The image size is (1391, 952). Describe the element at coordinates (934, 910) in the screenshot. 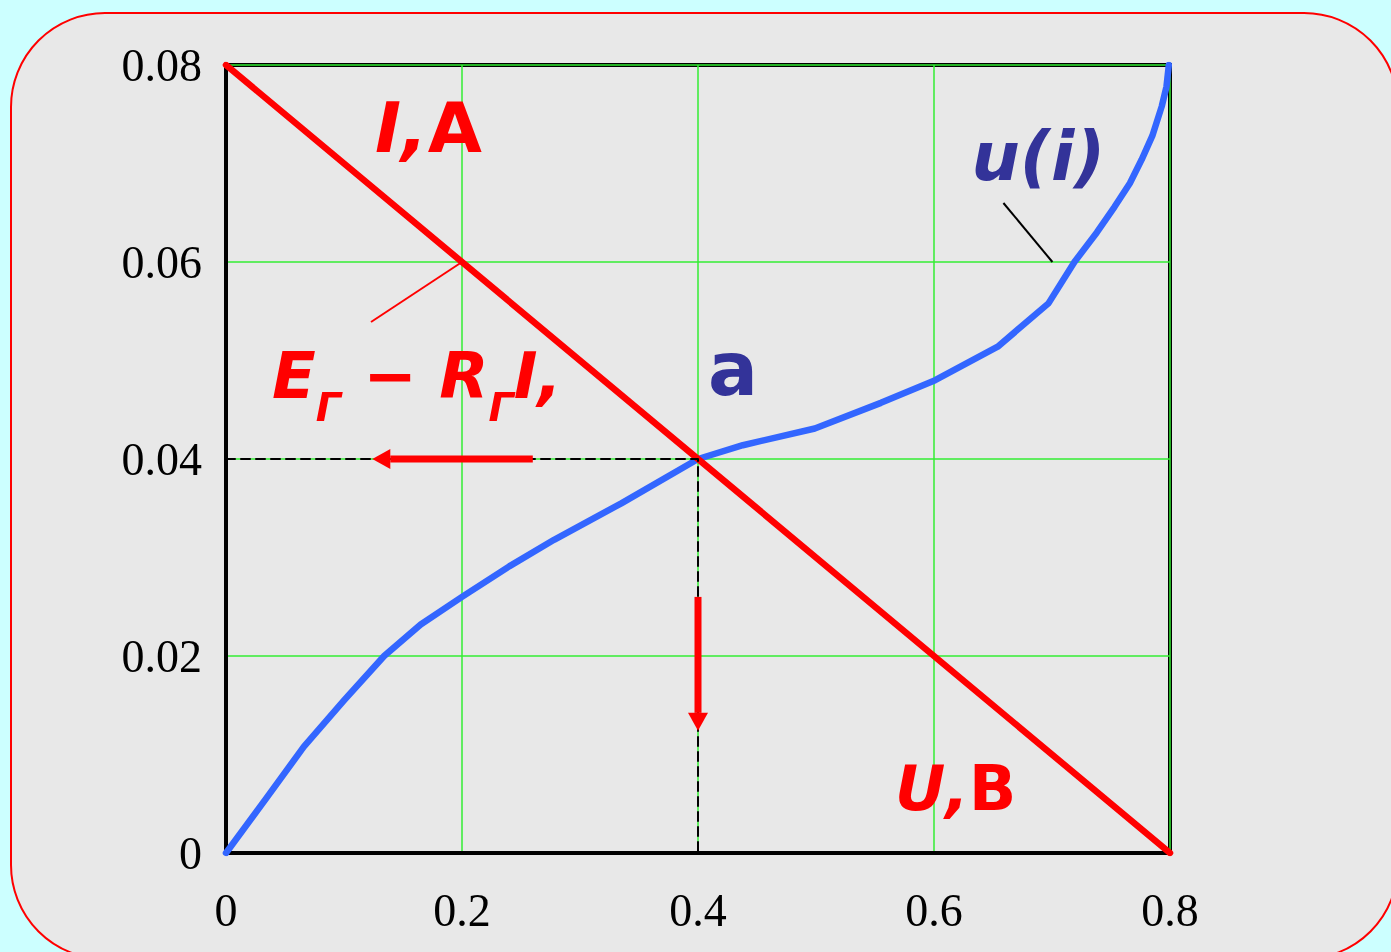

I see `x-tick-label: 0.6` at that location.